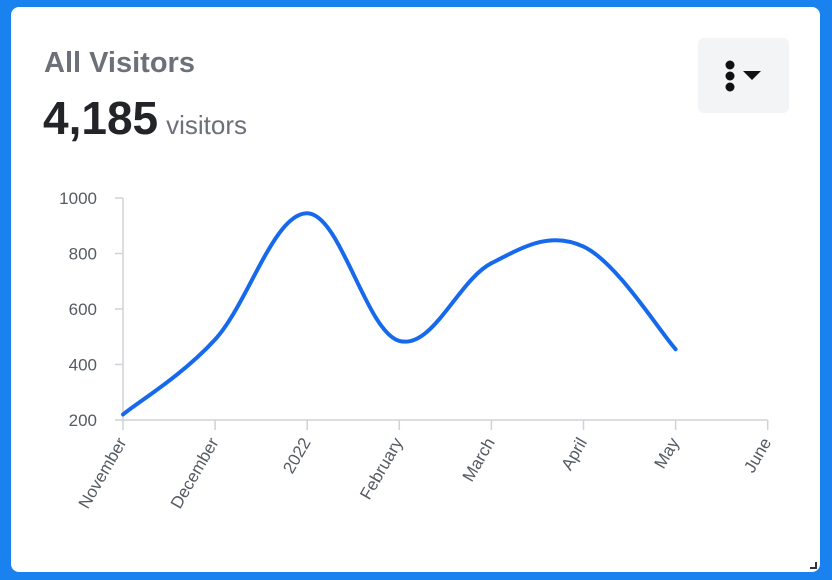  What do you see at coordinates (757, 455) in the screenshot?
I see `x-tick-label: June` at bounding box center [757, 455].